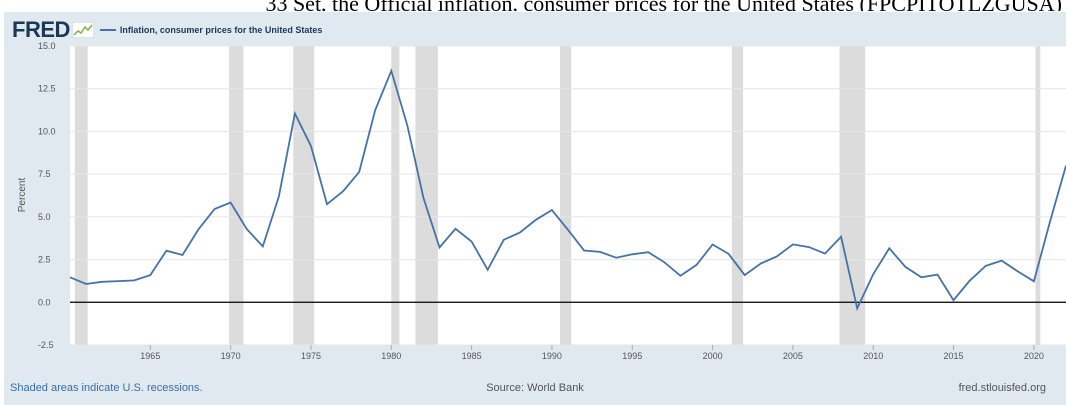 This screenshot has width=1066, height=405. I want to click on x-tick-label: 1995, so click(632, 356).